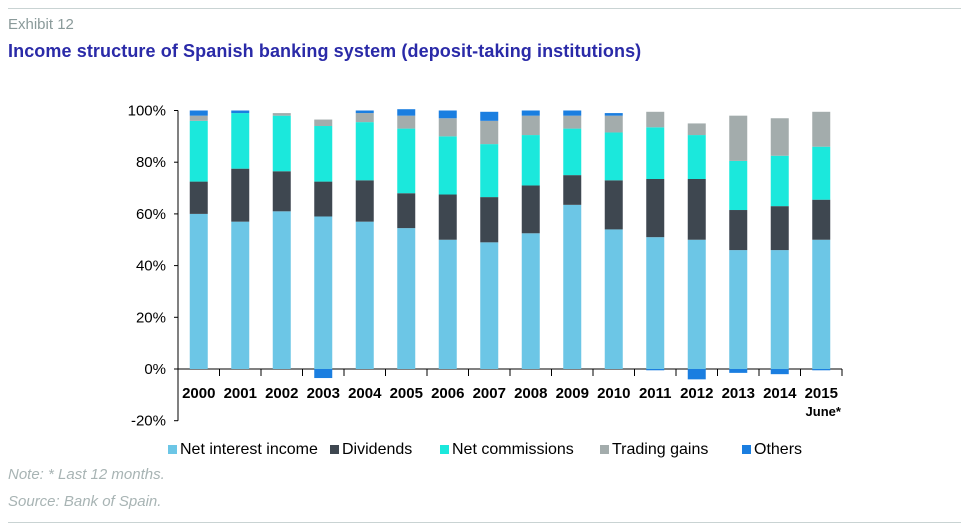  I want to click on bottom-rule, so click(484, 522).